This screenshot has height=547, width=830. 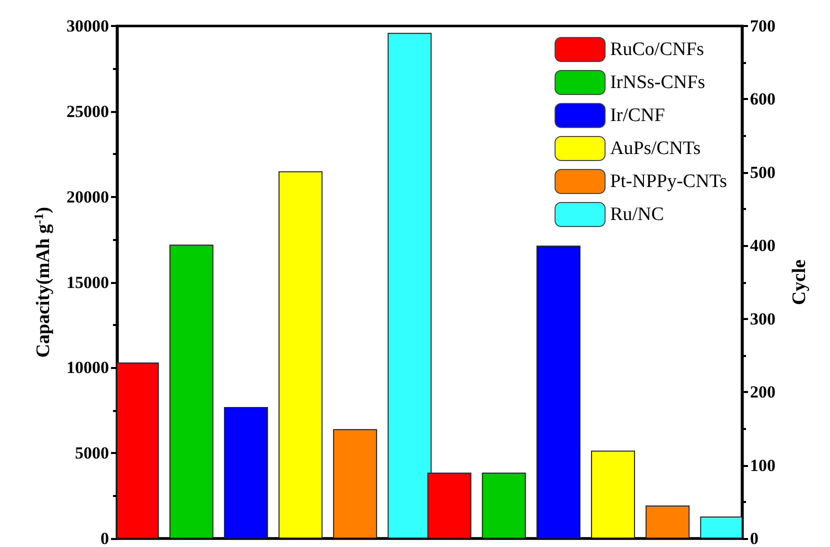 I want to click on y2-tick-label: 500, so click(x=763, y=172).